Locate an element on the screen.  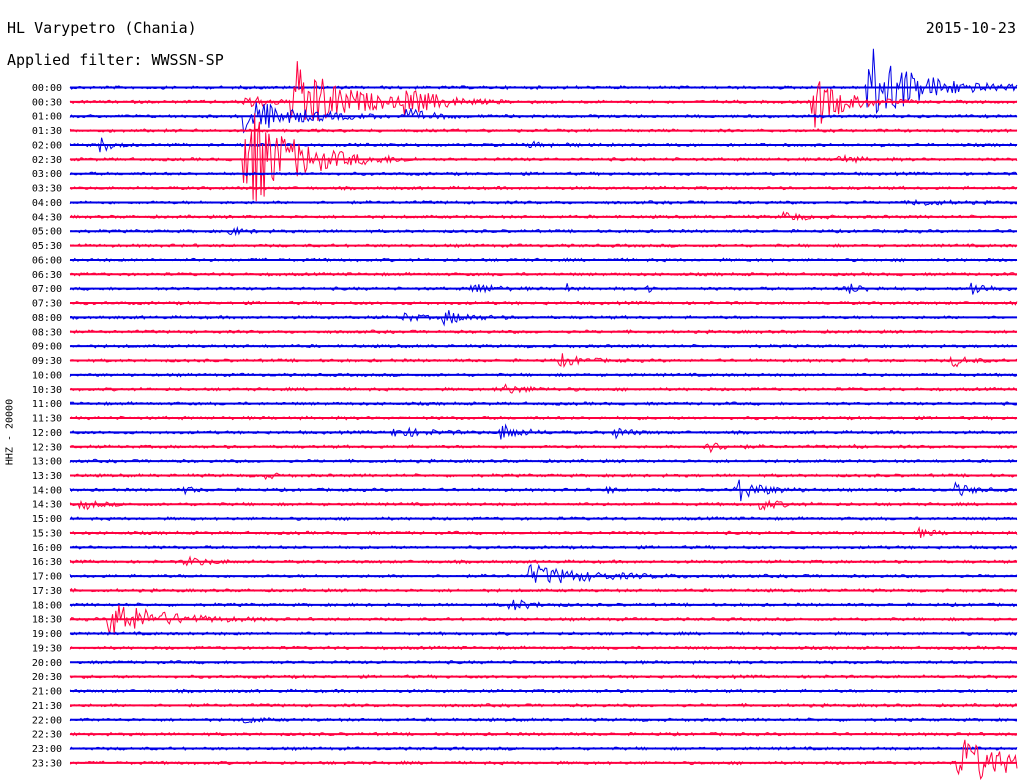
row-time-label: 21:30 is located at coordinates (47, 706).